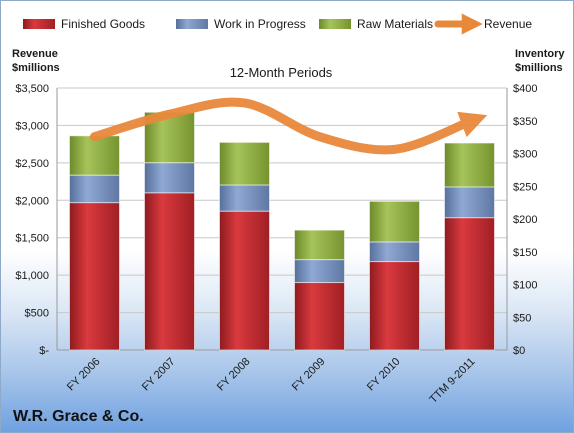 The height and width of the screenshot is (433, 574). What do you see at coordinates (525, 187) in the screenshot?
I see `right-tick-label: $250` at bounding box center [525, 187].